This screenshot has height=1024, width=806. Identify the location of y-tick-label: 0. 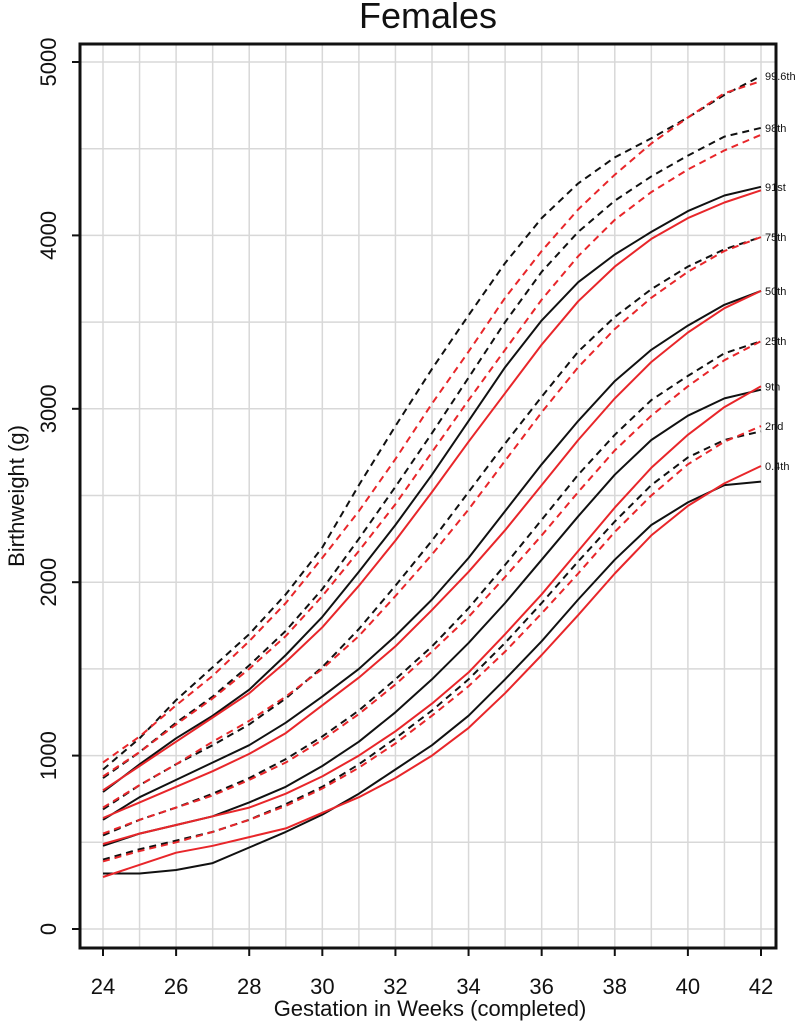
(48, 929).